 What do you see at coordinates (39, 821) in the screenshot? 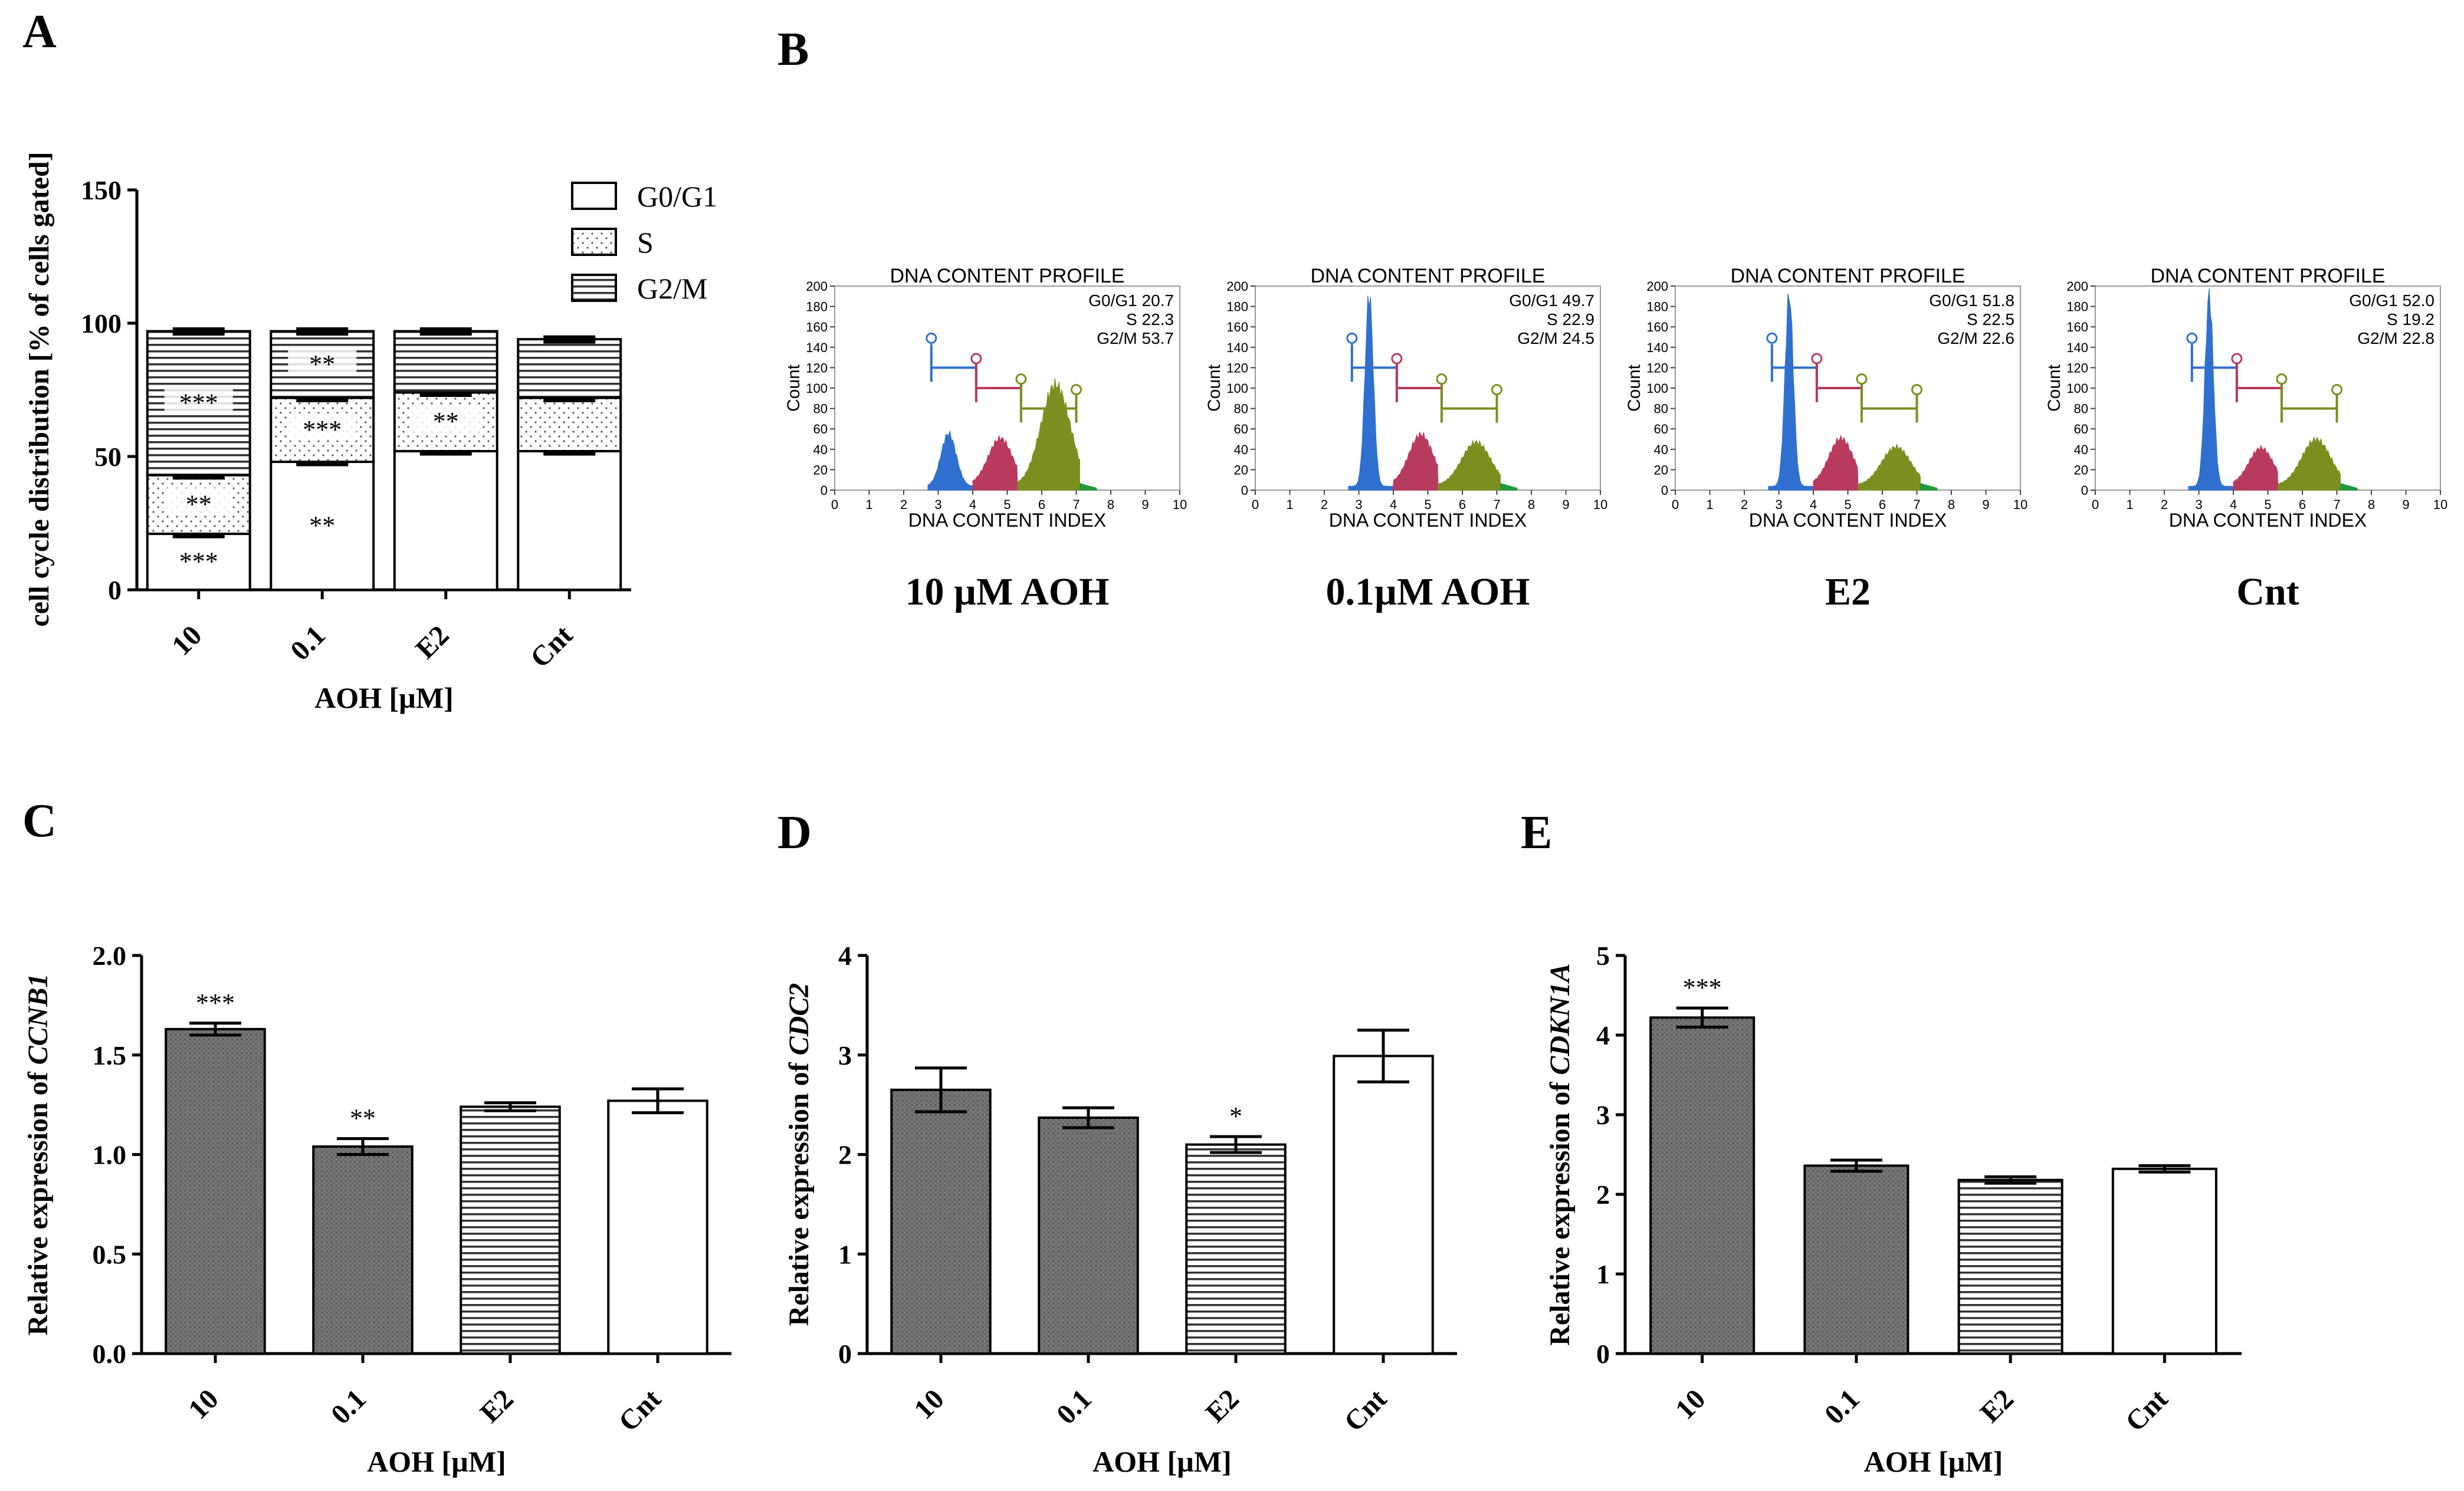
I see `panel-letter-c: C` at bounding box center [39, 821].